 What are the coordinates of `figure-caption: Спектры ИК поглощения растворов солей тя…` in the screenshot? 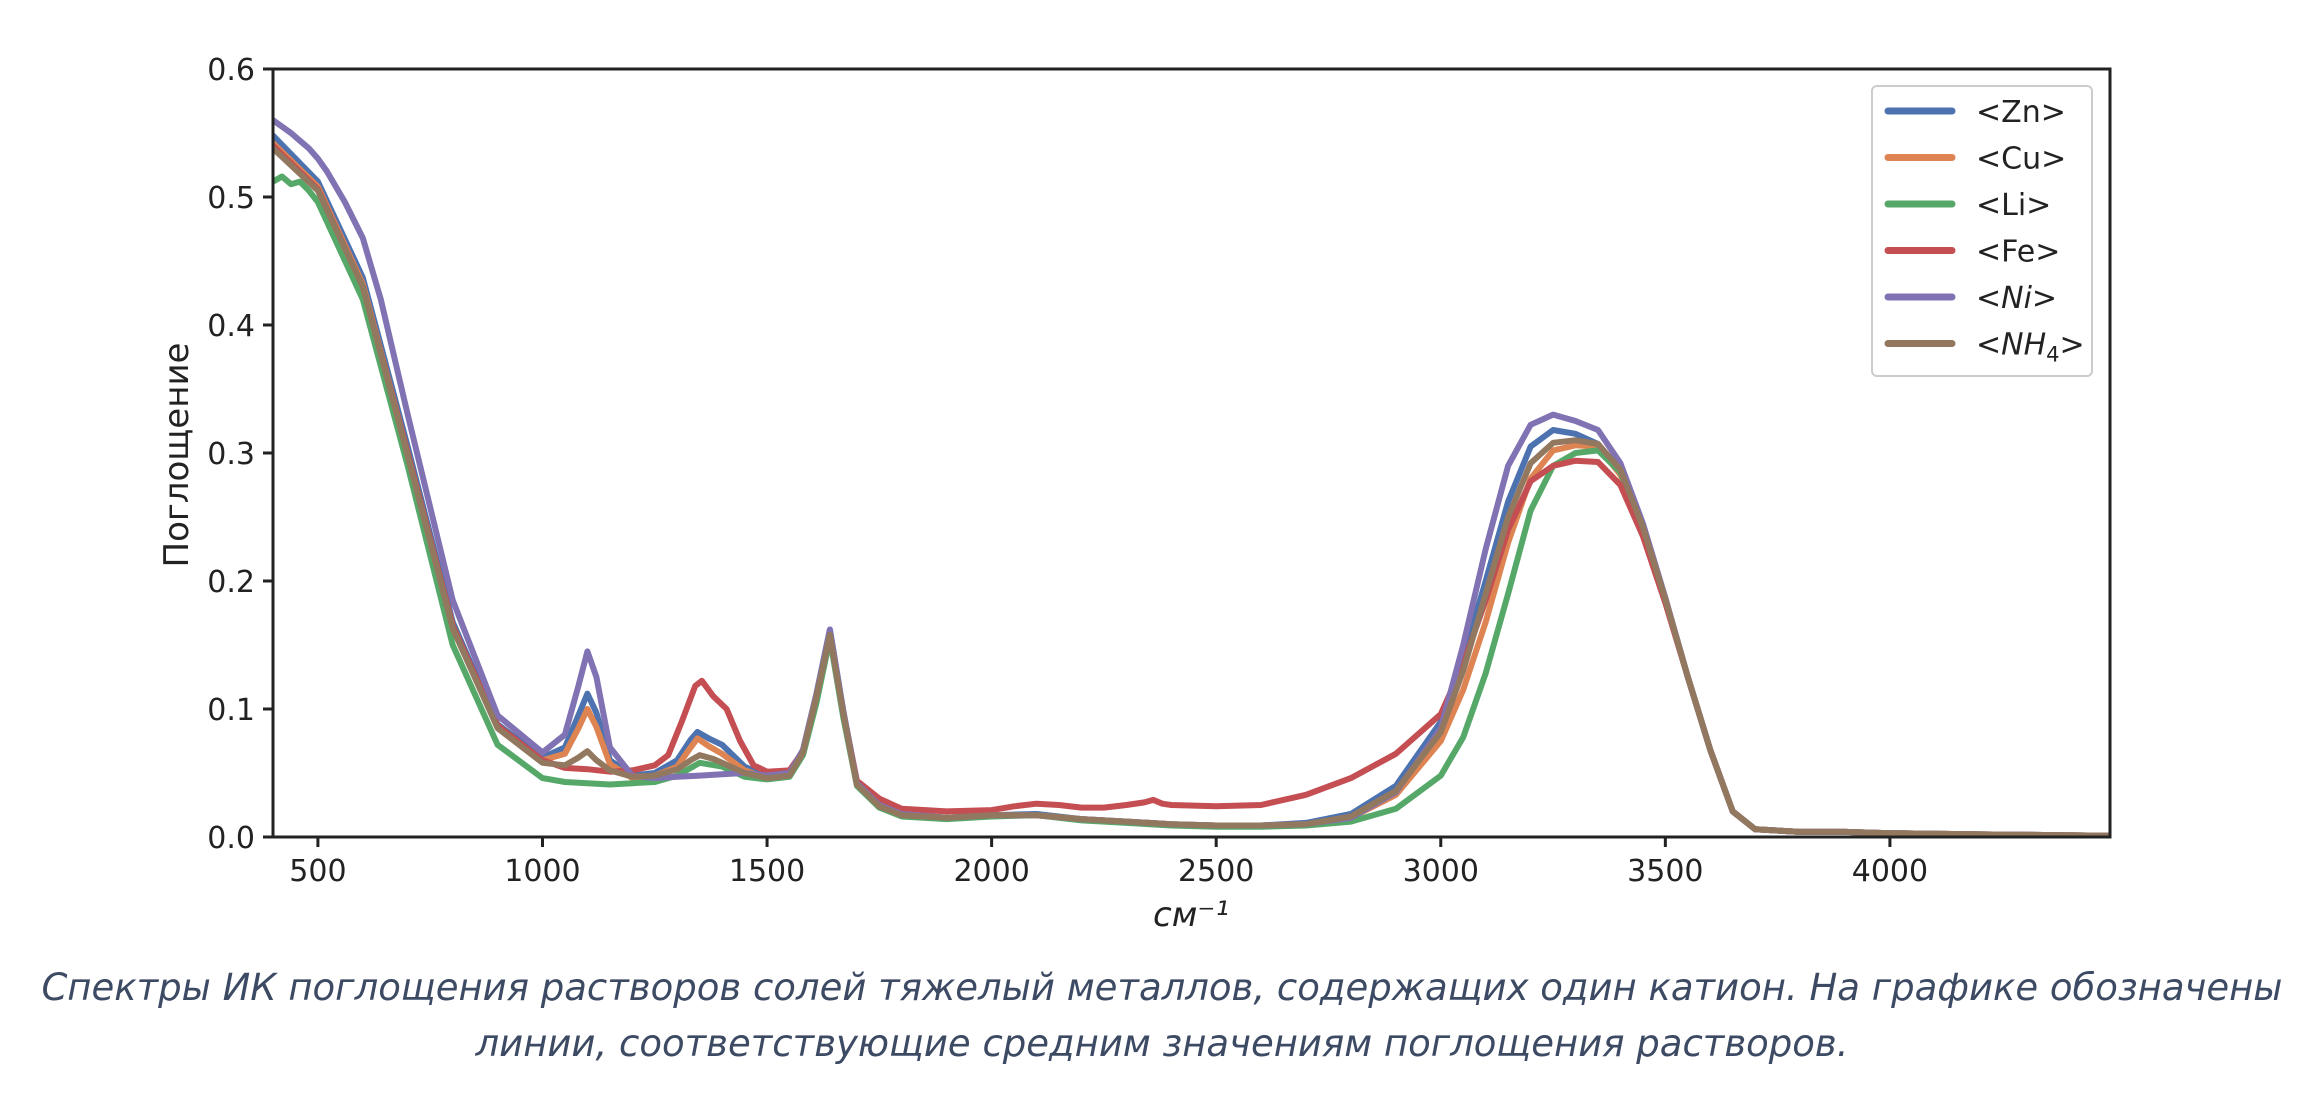 It's located at (1162, 1016).